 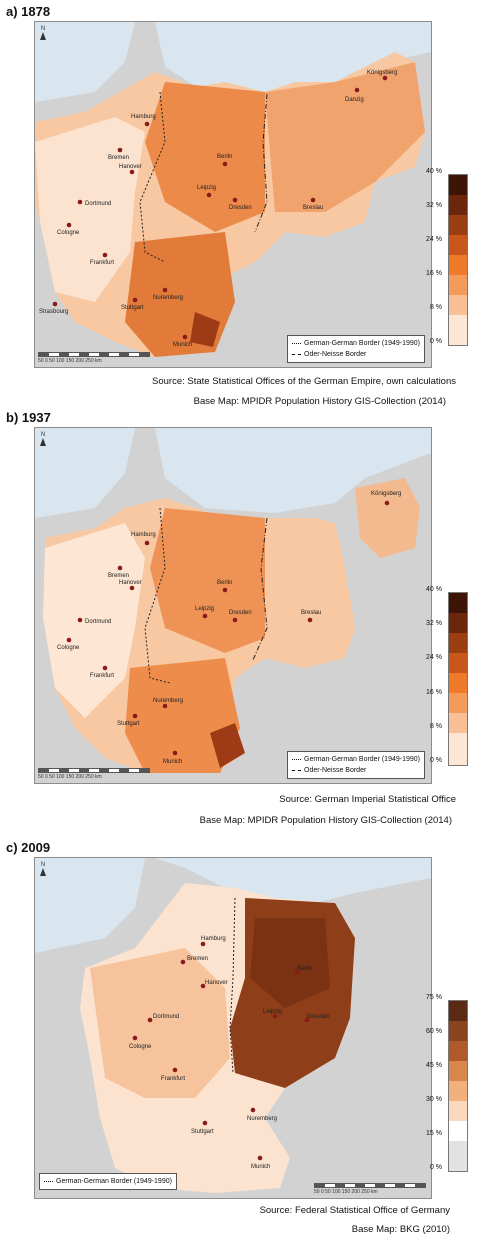 I want to click on panel-title: c) 2009, so click(x=28, y=847).